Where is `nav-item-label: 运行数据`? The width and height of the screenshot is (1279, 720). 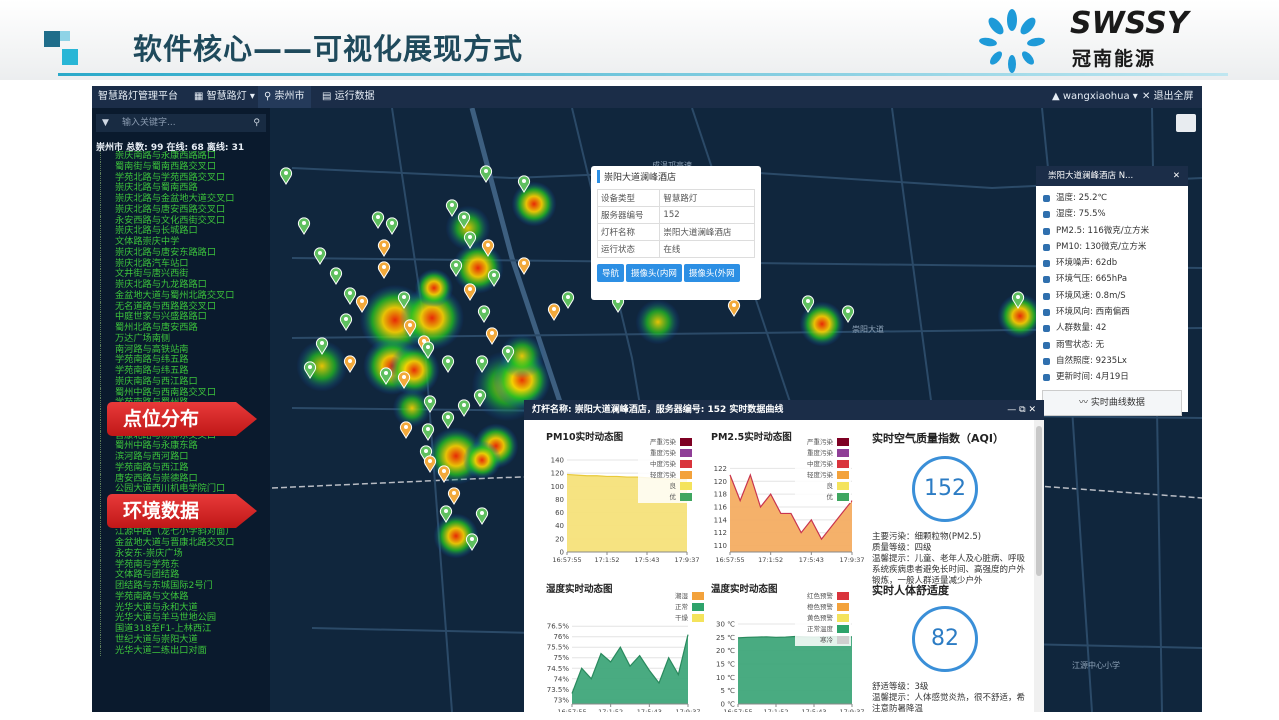 nav-item-label: 运行数据 is located at coordinates (354, 96).